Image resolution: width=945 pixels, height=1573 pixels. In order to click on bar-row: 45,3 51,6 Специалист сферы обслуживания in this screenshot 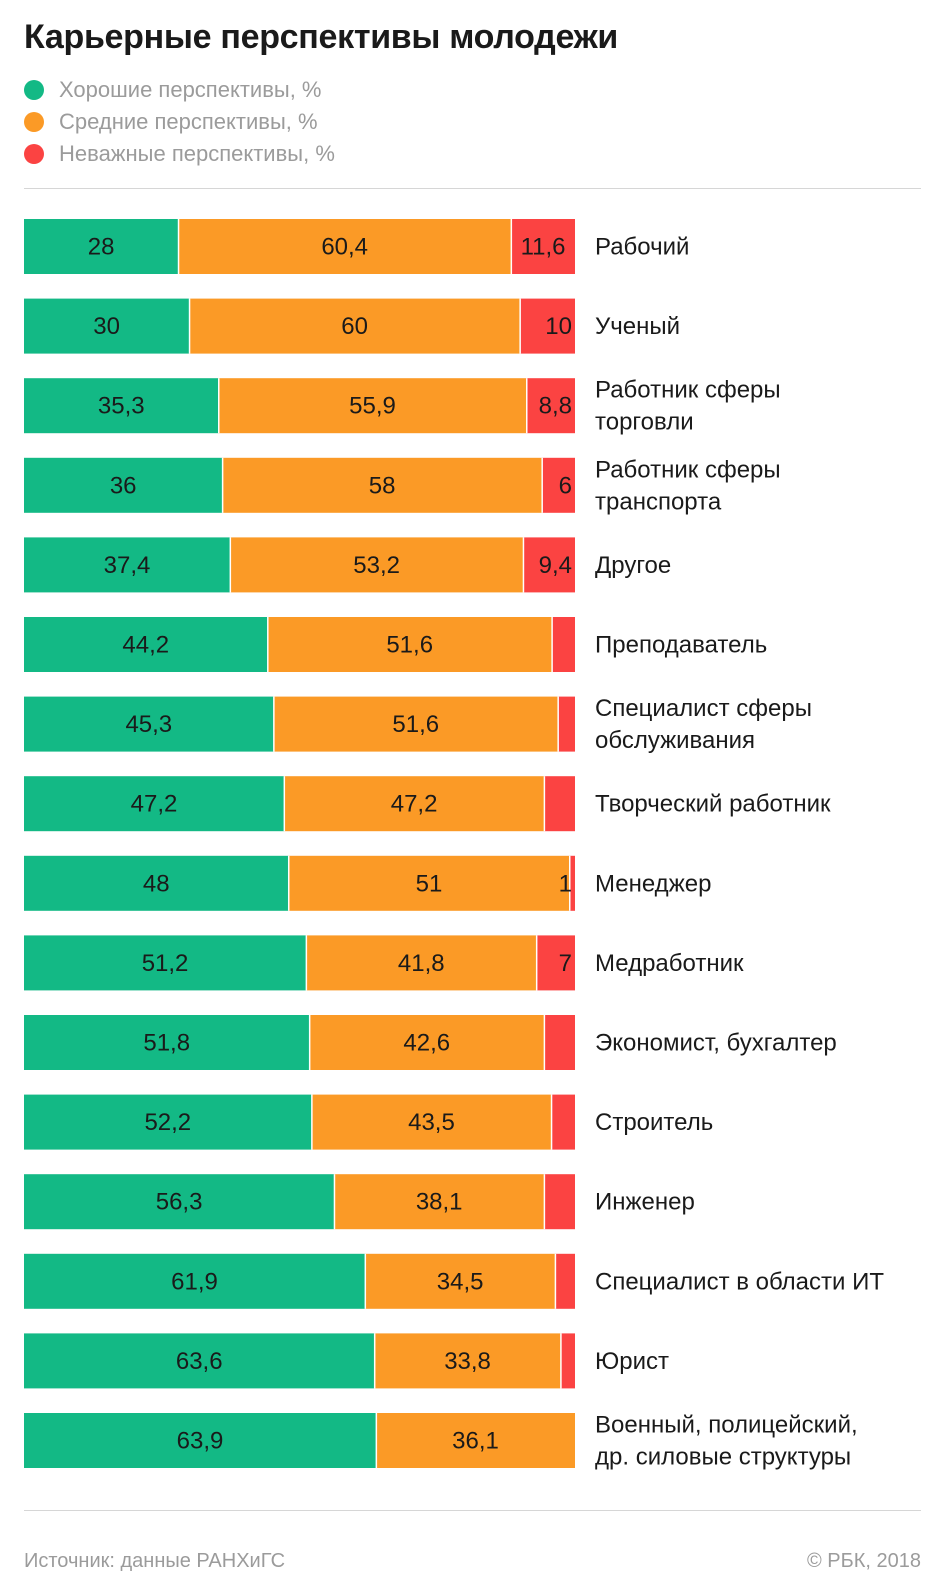, I will do `click(418, 724)`.